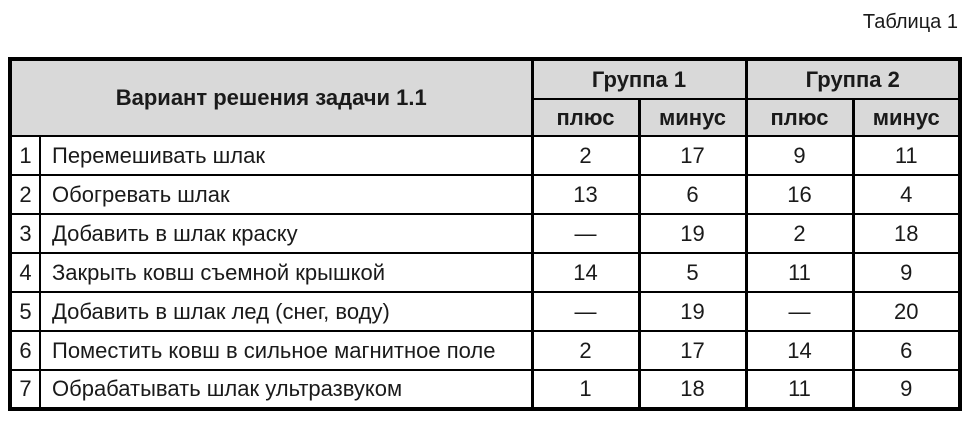 This screenshot has width=972, height=422. Describe the element at coordinates (25, 233) in the screenshot. I see `row-number: 3` at that location.